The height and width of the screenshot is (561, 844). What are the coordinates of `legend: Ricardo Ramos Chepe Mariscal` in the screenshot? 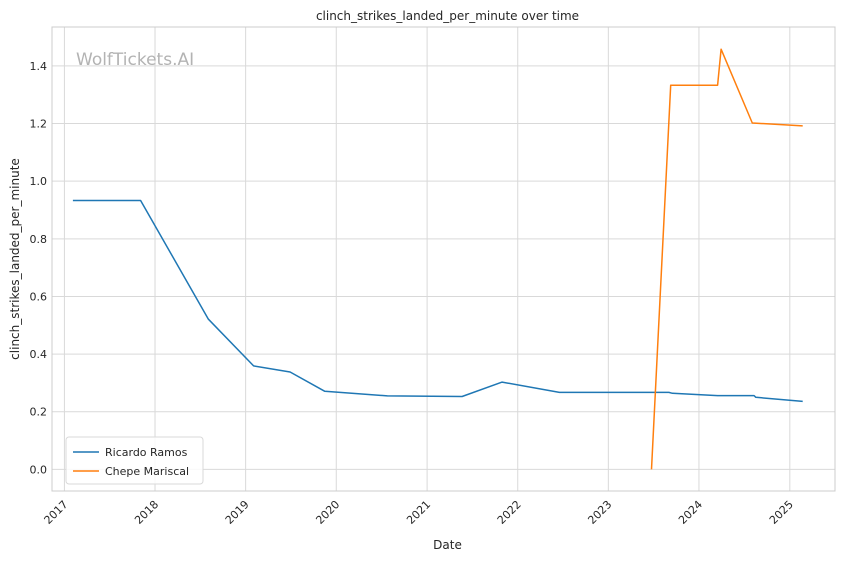 It's located at (134, 460).